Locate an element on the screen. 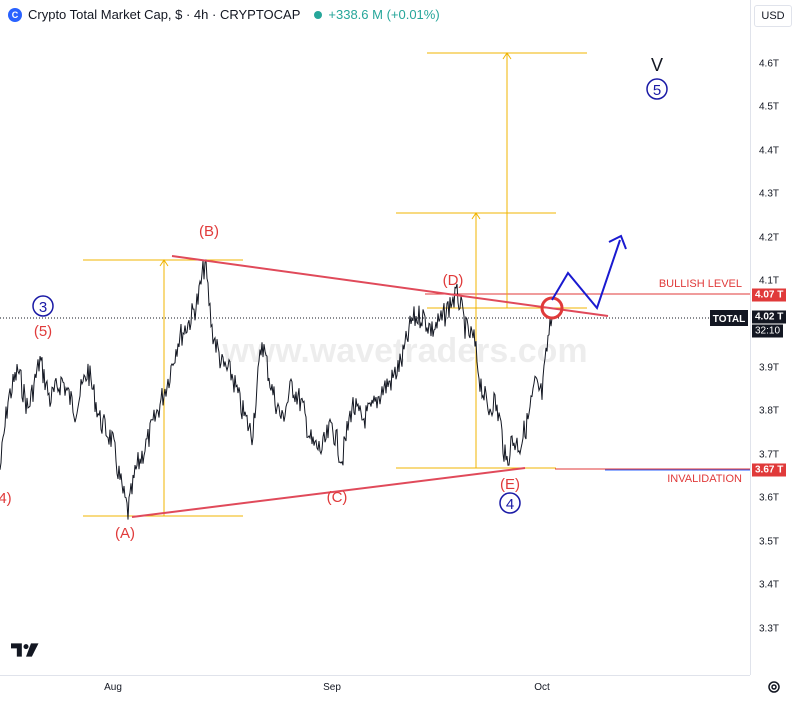 This screenshot has width=800, height=701. triangle-upper-line is located at coordinates (390, 286).